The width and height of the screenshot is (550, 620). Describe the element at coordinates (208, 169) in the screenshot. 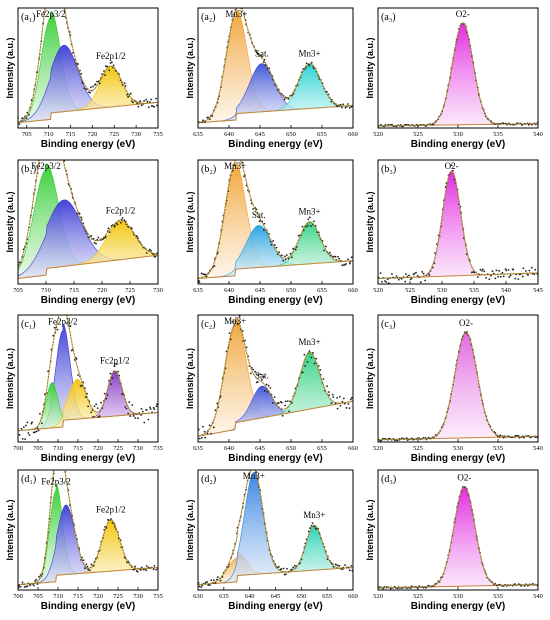

I see `panel-label: (b₂)` at that location.